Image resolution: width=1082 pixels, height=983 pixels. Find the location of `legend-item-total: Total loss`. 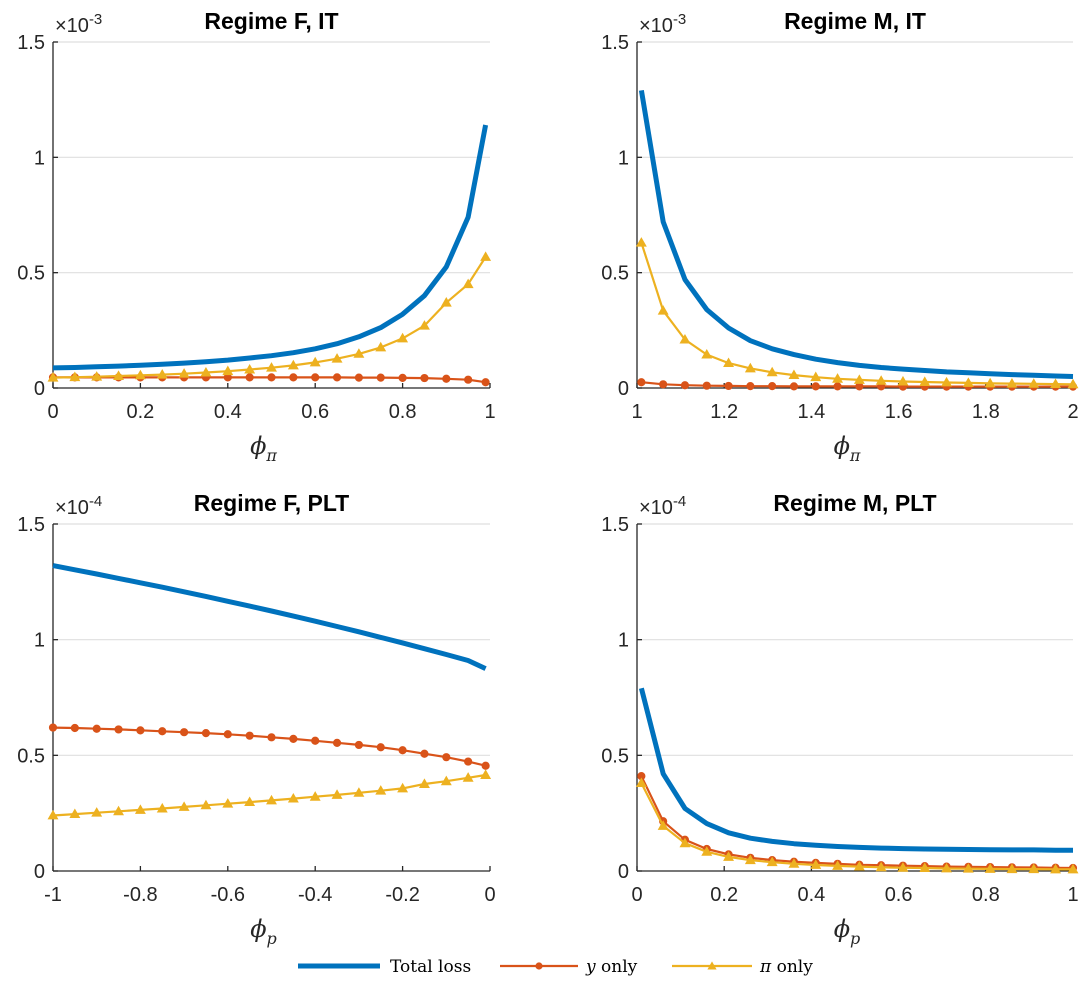

legend-item-total: Total loss is located at coordinates (384, 967).